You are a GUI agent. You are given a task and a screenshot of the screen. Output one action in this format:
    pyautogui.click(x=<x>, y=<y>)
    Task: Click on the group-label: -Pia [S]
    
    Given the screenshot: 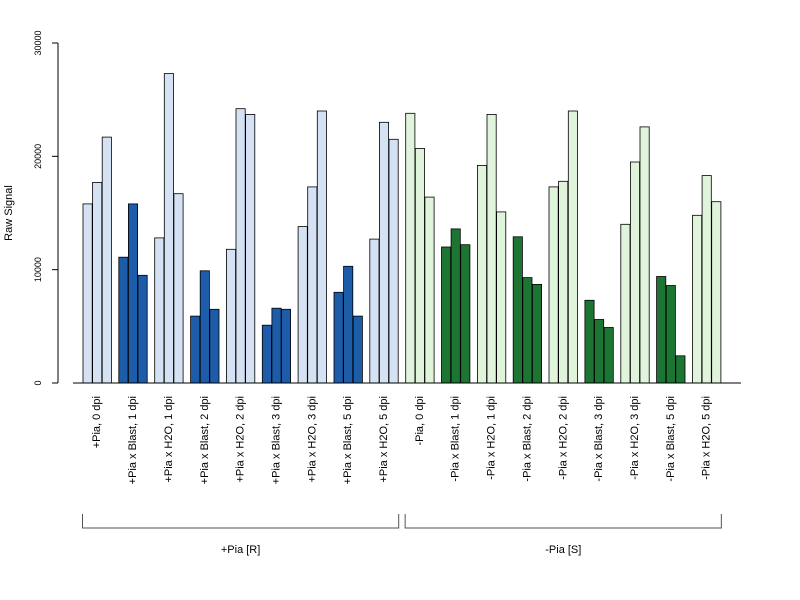 What is the action you would take?
    pyautogui.click(x=563, y=550)
    